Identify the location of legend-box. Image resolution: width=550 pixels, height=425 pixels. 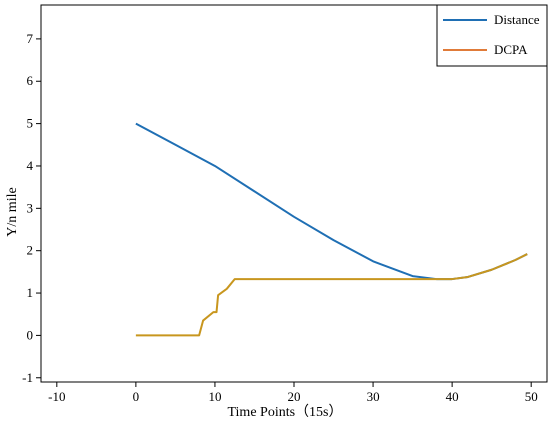
(492, 35).